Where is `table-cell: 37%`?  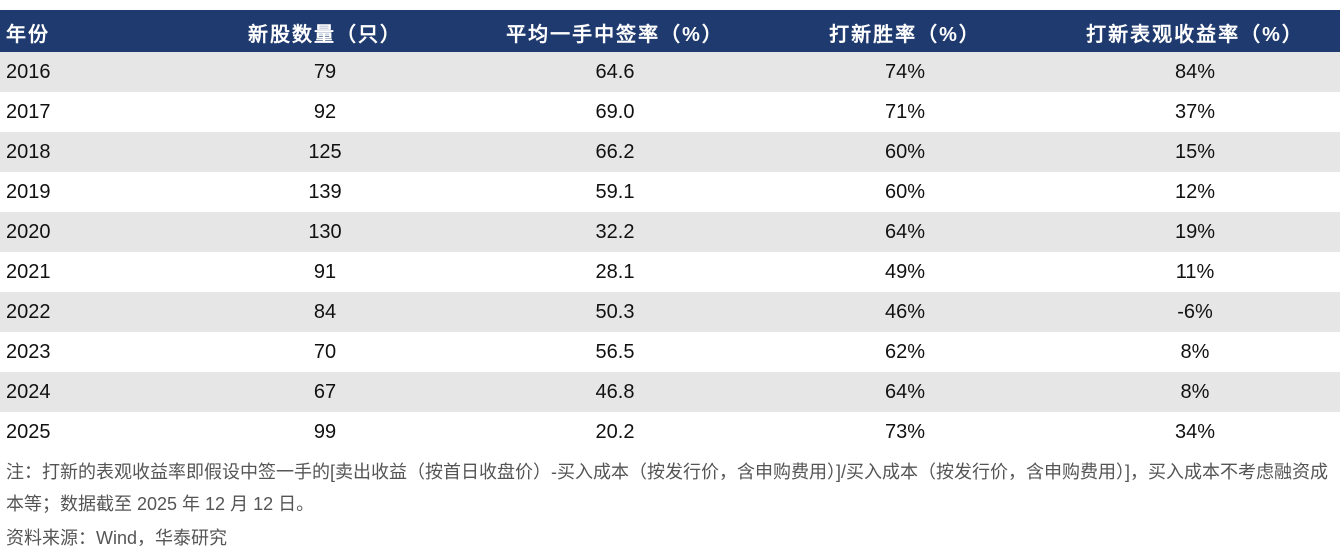
table-cell: 37% is located at coordinates (1195, 111).